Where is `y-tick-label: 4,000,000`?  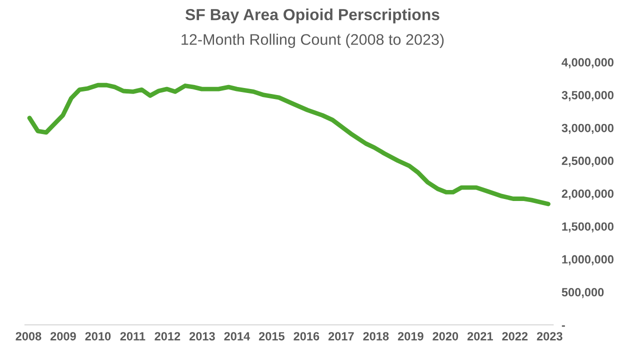 y-tick-label: 4,000,000 is located at coordinates (588, 63).